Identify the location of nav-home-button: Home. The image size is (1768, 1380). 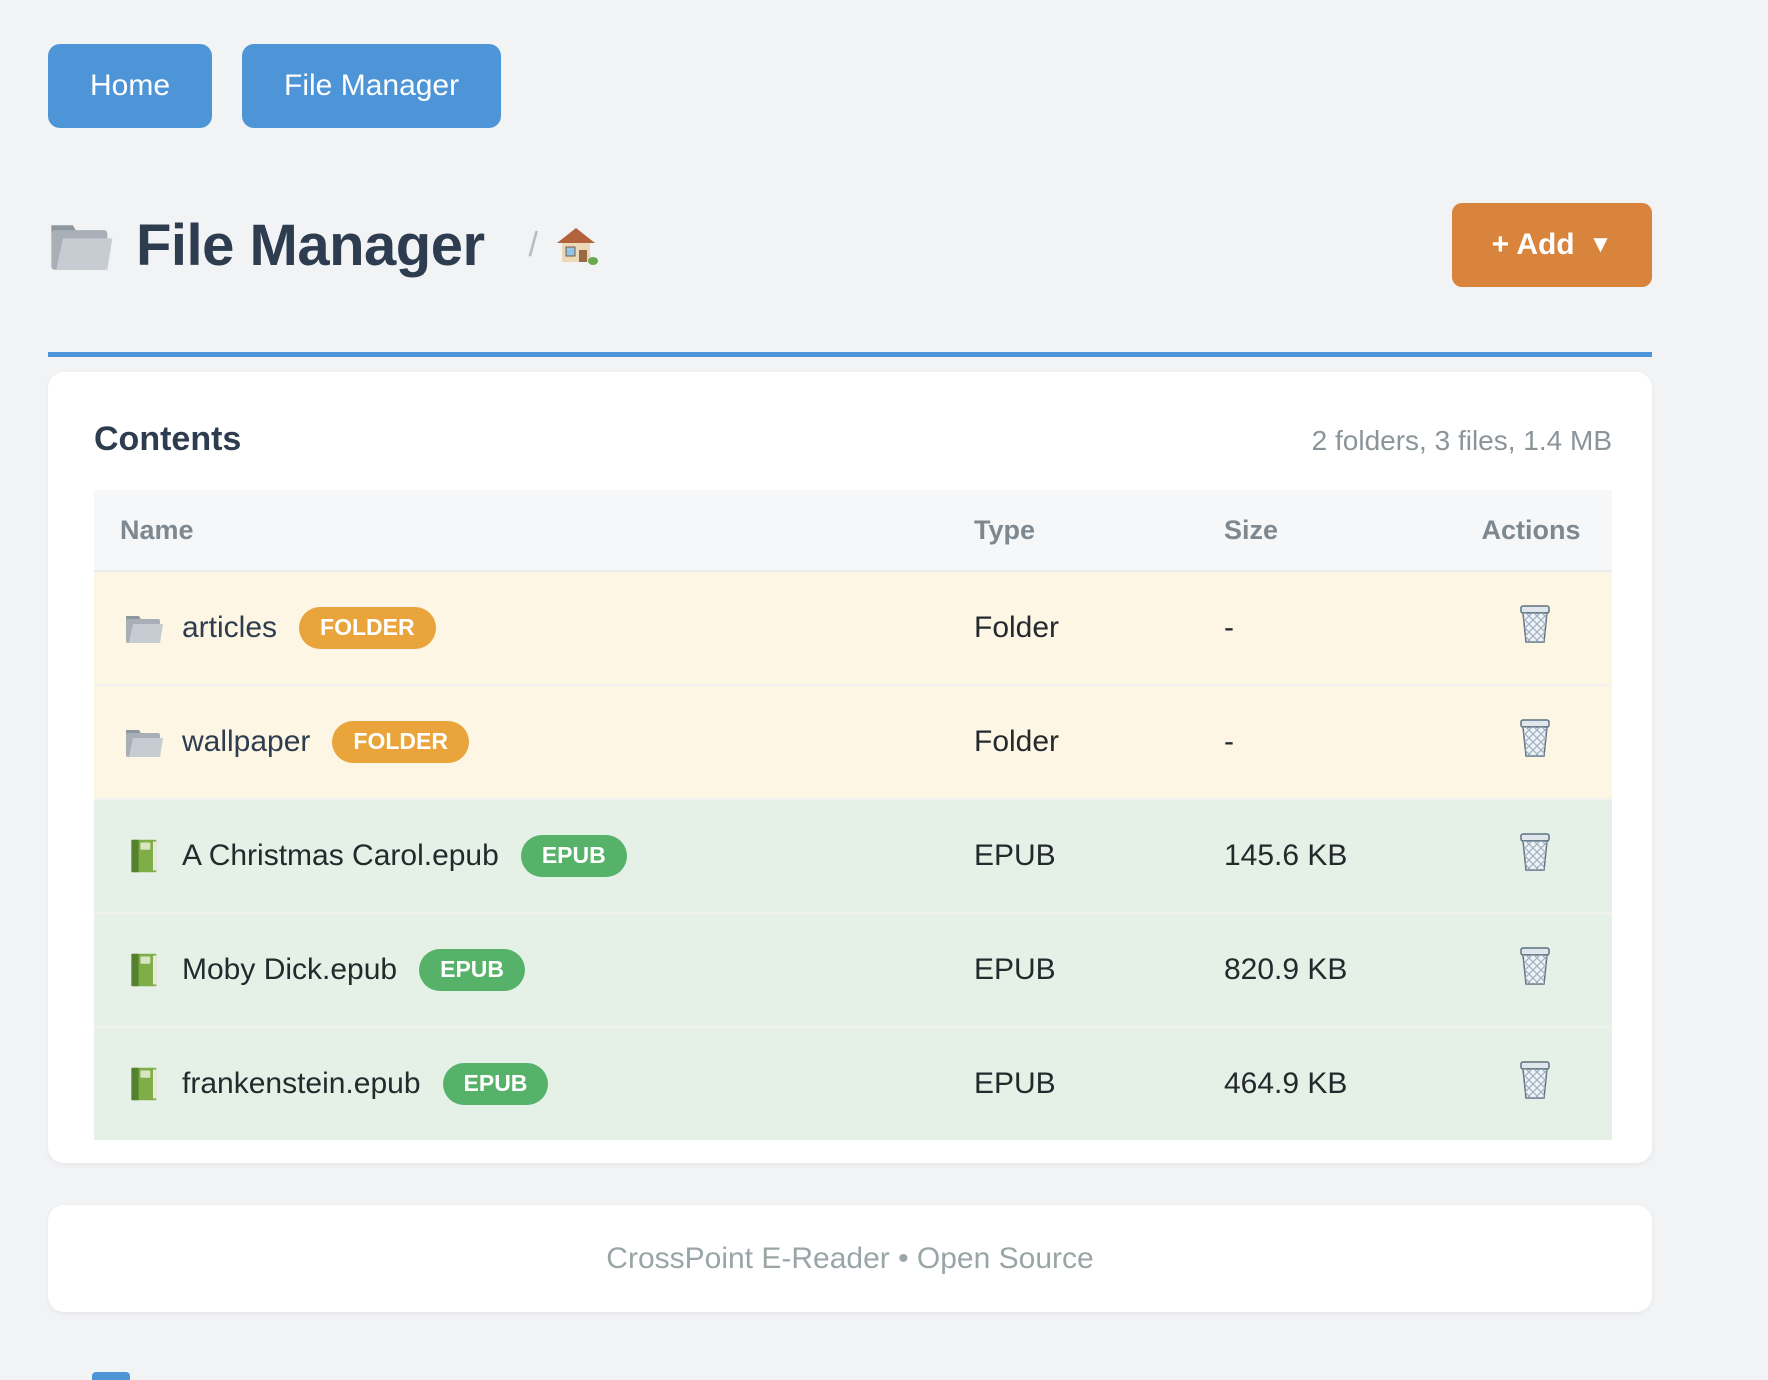
(130, 86).